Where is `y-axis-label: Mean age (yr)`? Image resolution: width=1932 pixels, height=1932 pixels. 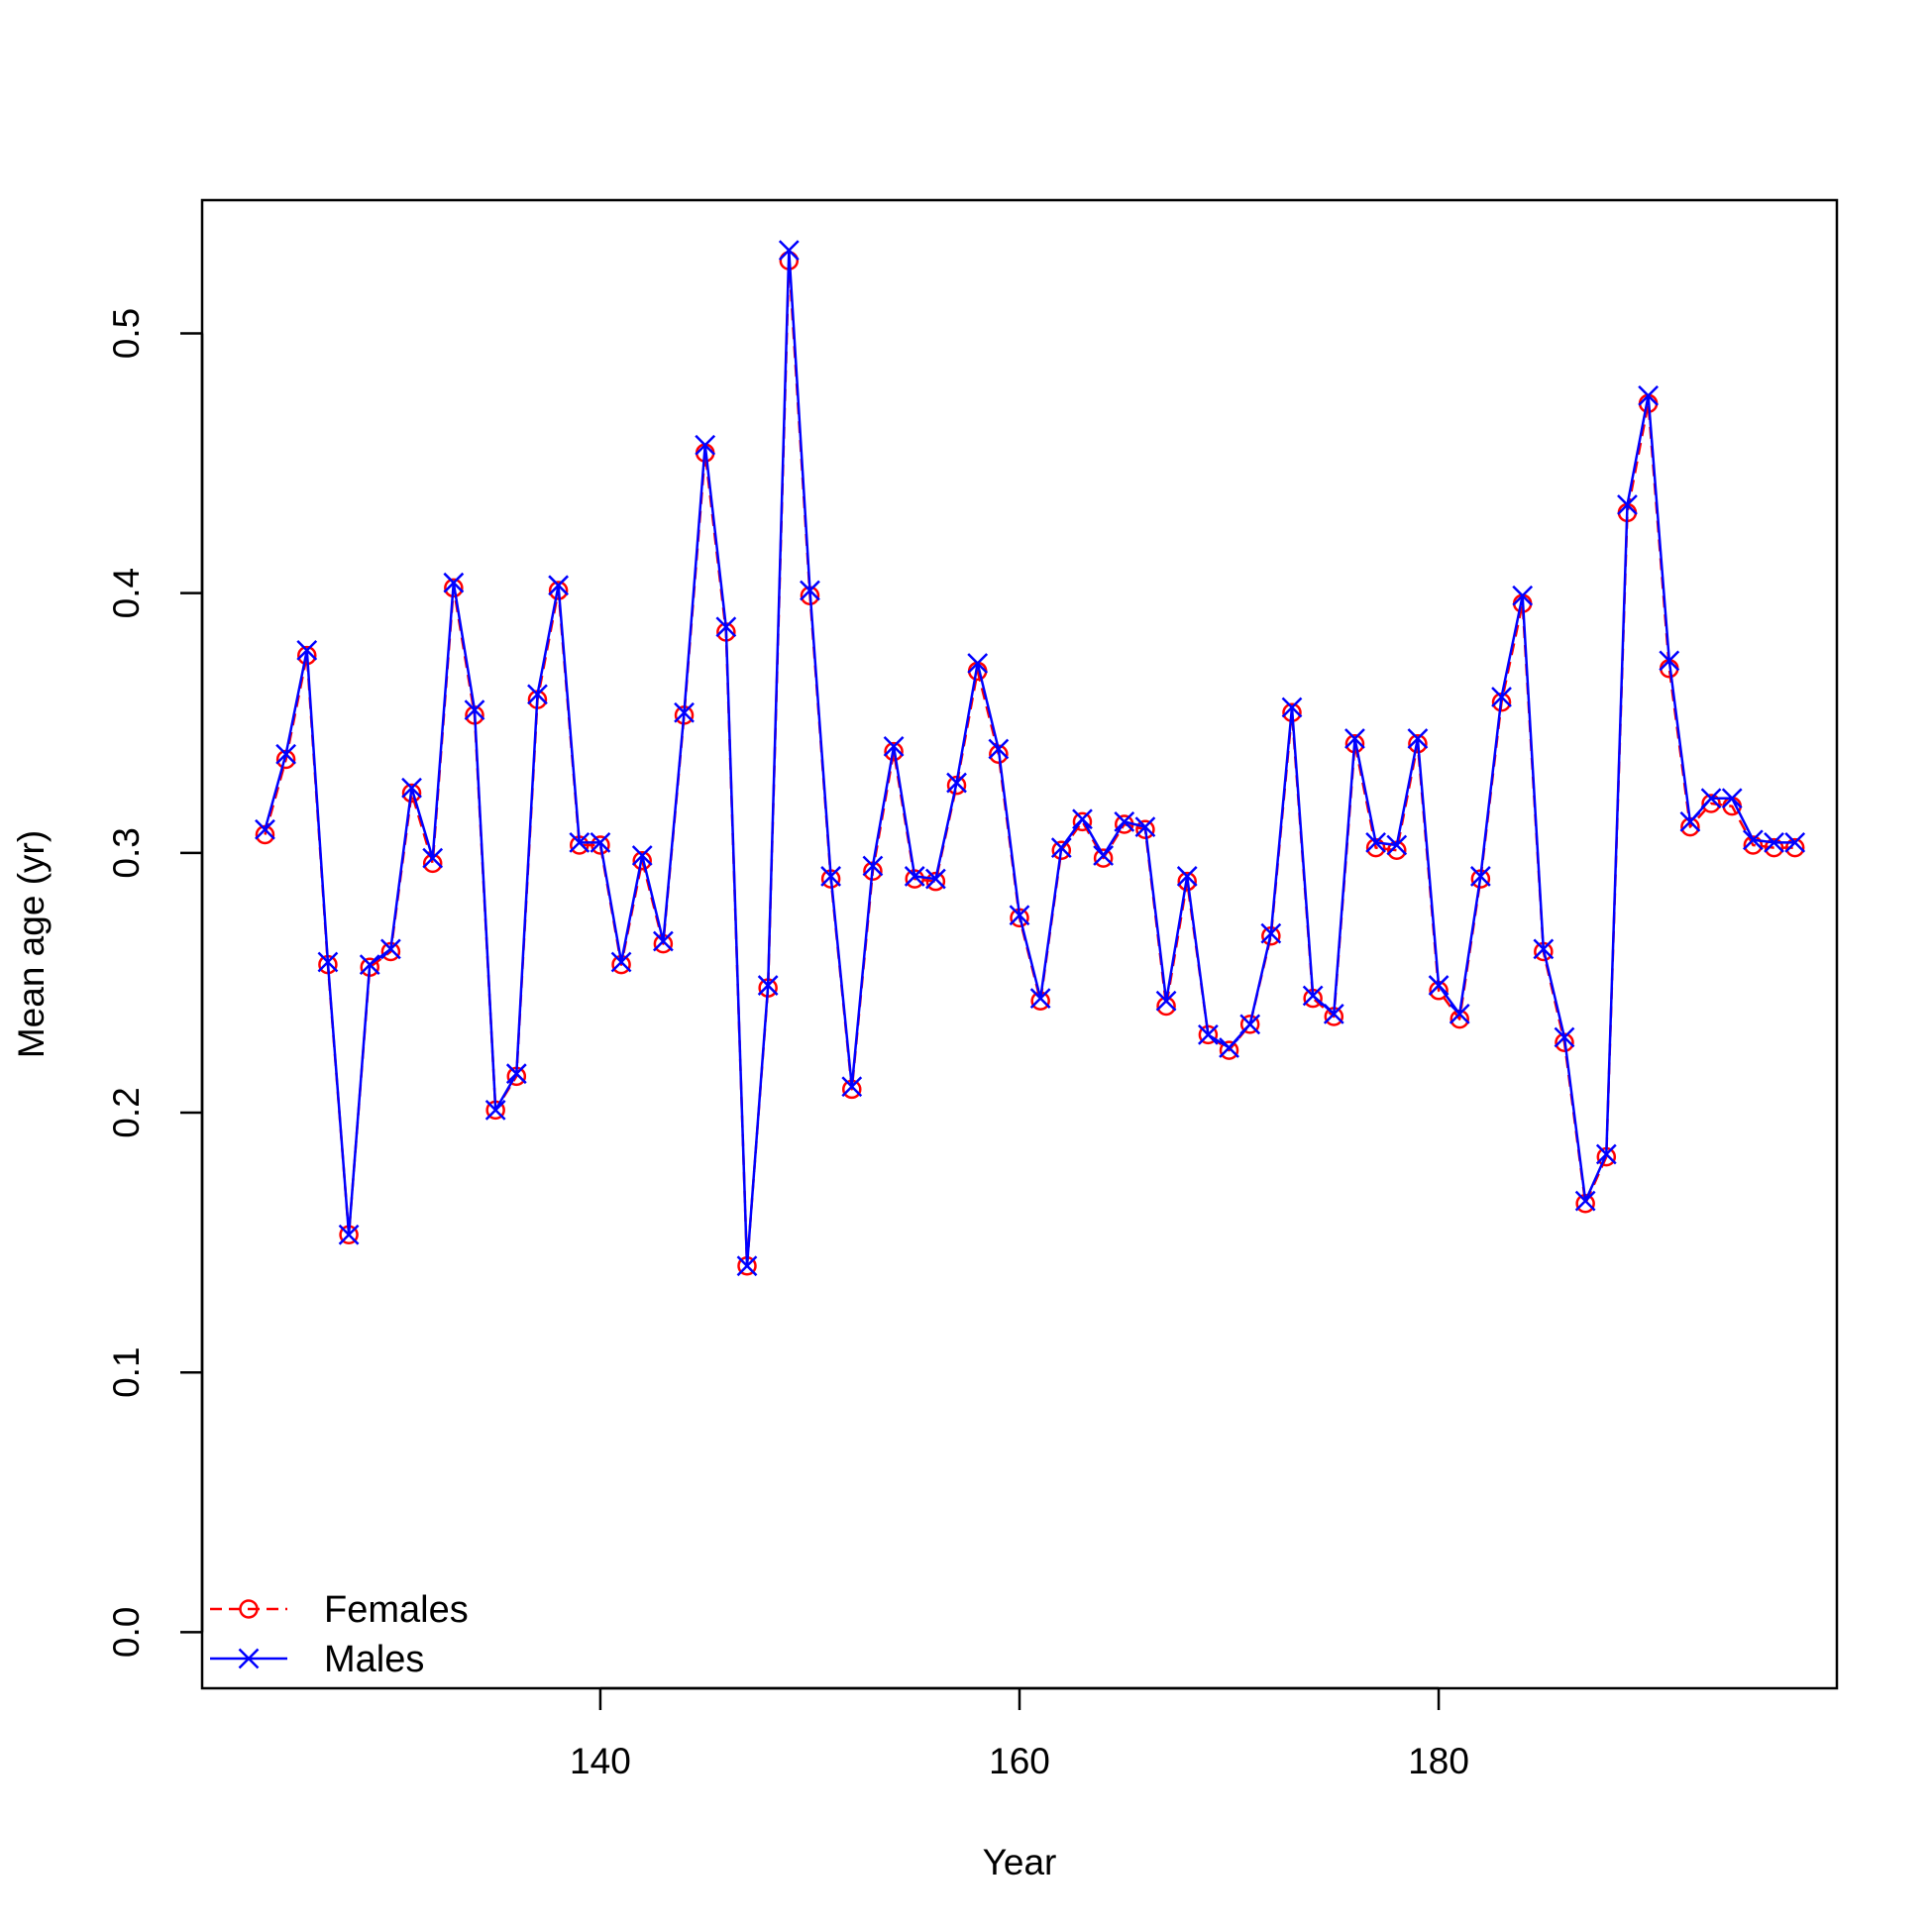
y-axis-label: Mean age (yr) is located at coordinates (31, 944).